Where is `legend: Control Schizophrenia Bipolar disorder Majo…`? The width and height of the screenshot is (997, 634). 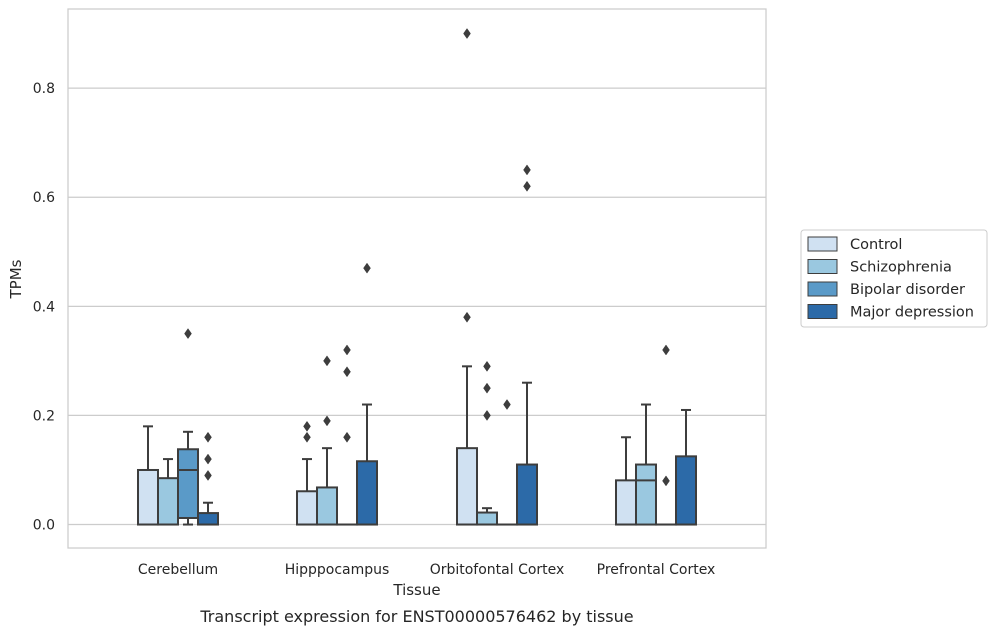 legend: Control Schizophrenia Bipolar disorder Majo… is located at coordinates (894, 278).